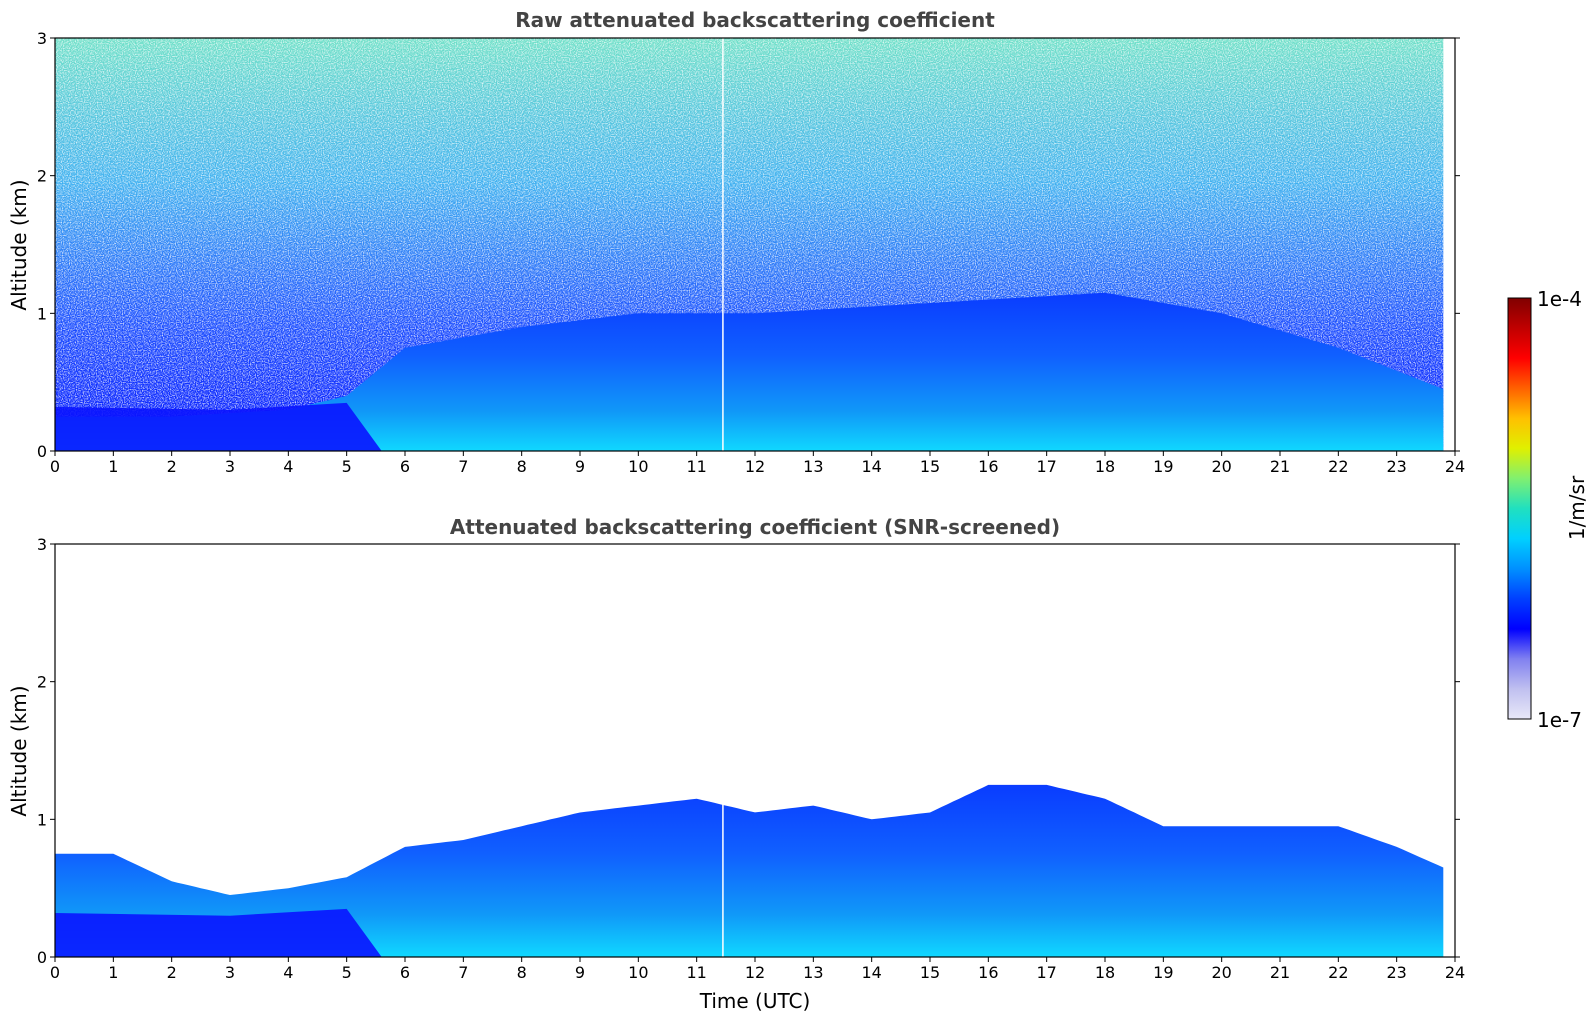 This screenshot has width=1595, height=1020. What do you see at coordinates (813, 972) in the screenshot?
I see `screened-x-tick-label: 13` at bounding box center [813, 972].